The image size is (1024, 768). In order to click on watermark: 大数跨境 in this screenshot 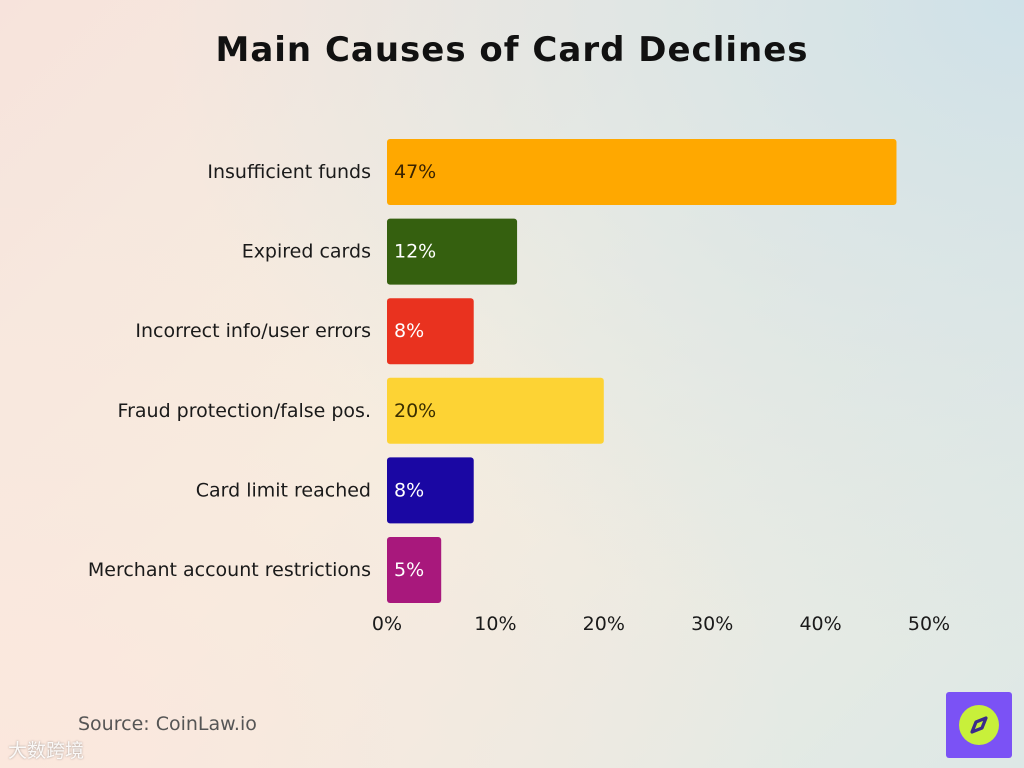, I will do `click(46, 751)`.